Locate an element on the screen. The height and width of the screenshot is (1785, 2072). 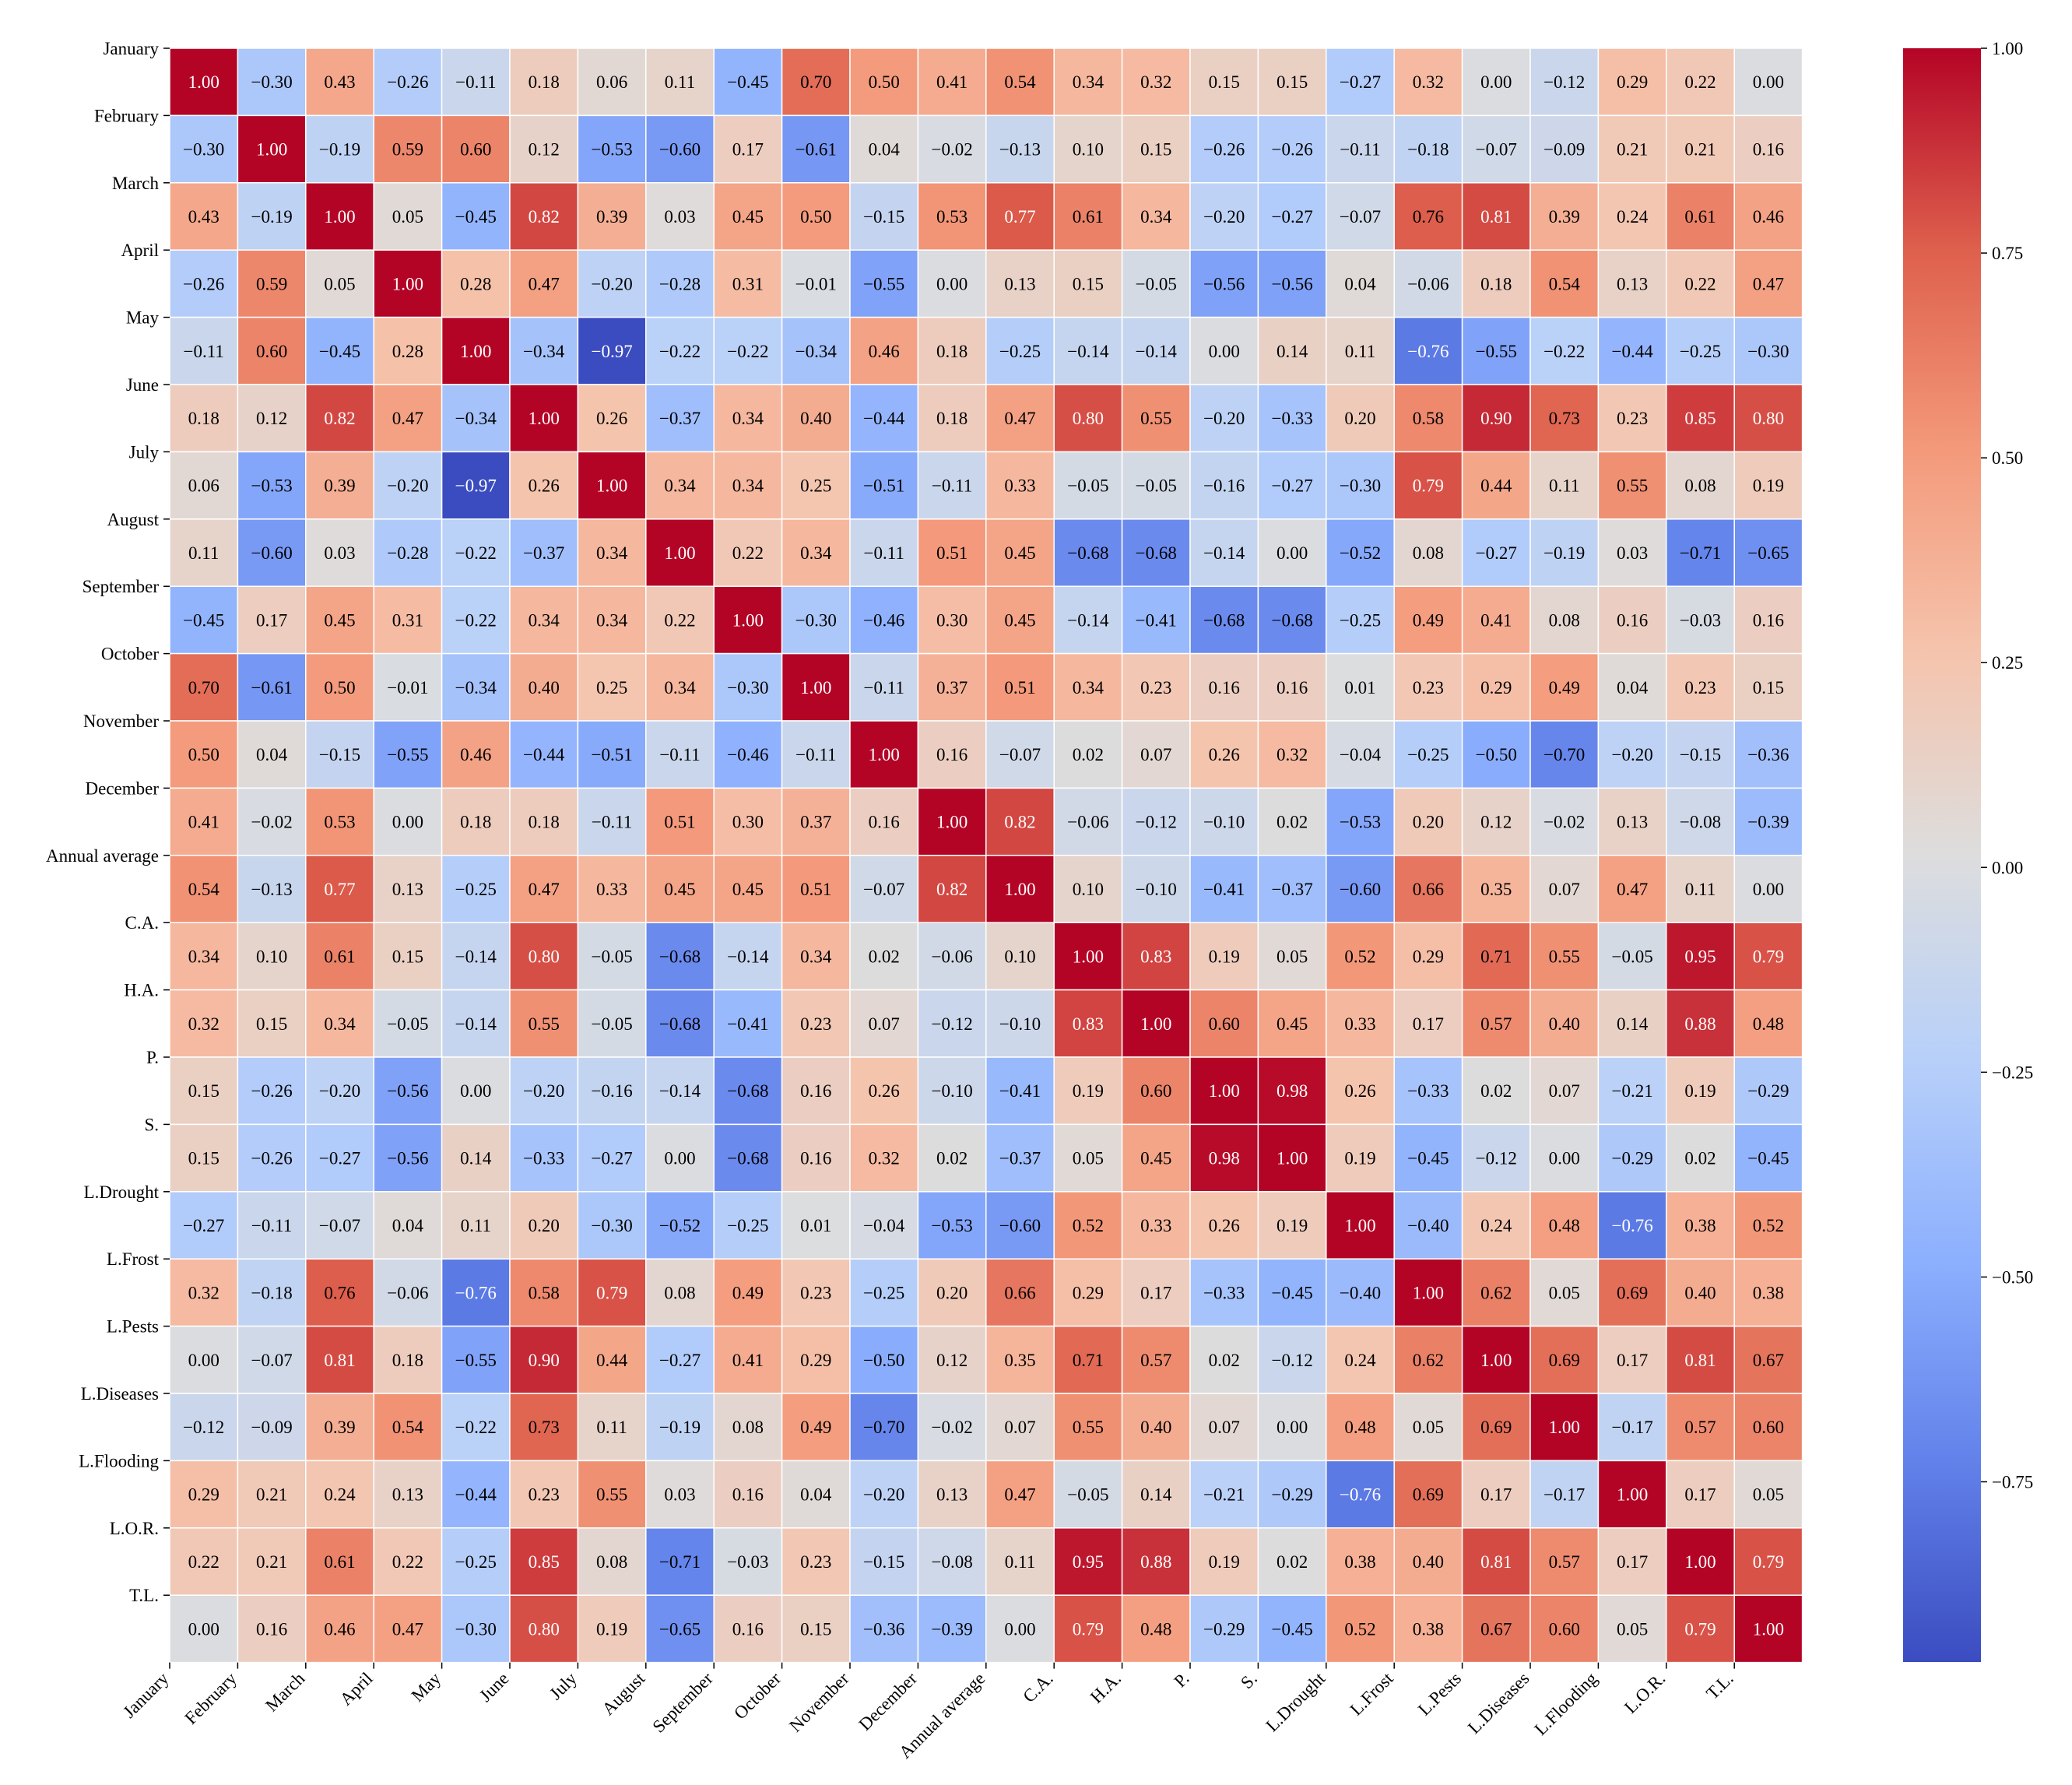
cell-value-label: 0.16 is located at coordinates (1768, 620).